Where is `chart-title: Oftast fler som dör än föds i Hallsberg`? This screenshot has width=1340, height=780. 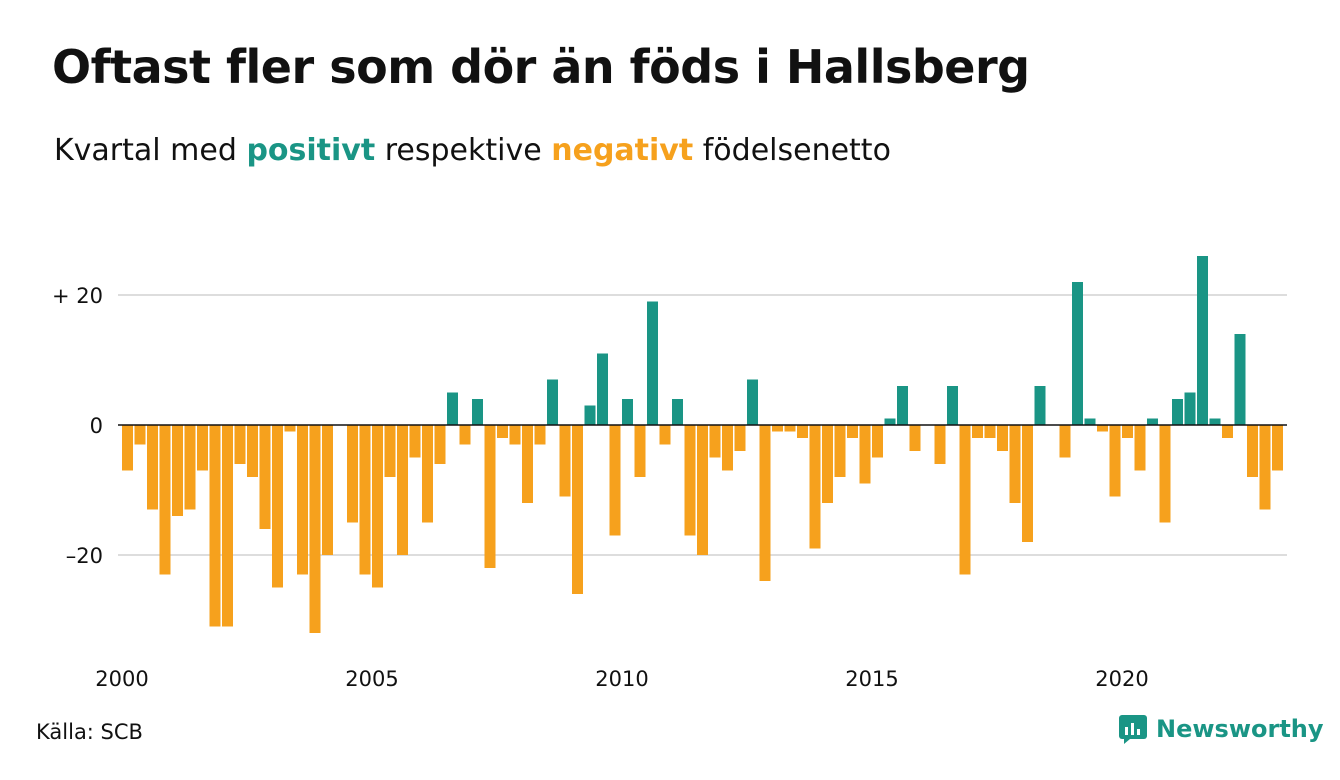 chart-title: Oftast fler som dör än föds i Hallsberg is located at coordinates (541, 67).